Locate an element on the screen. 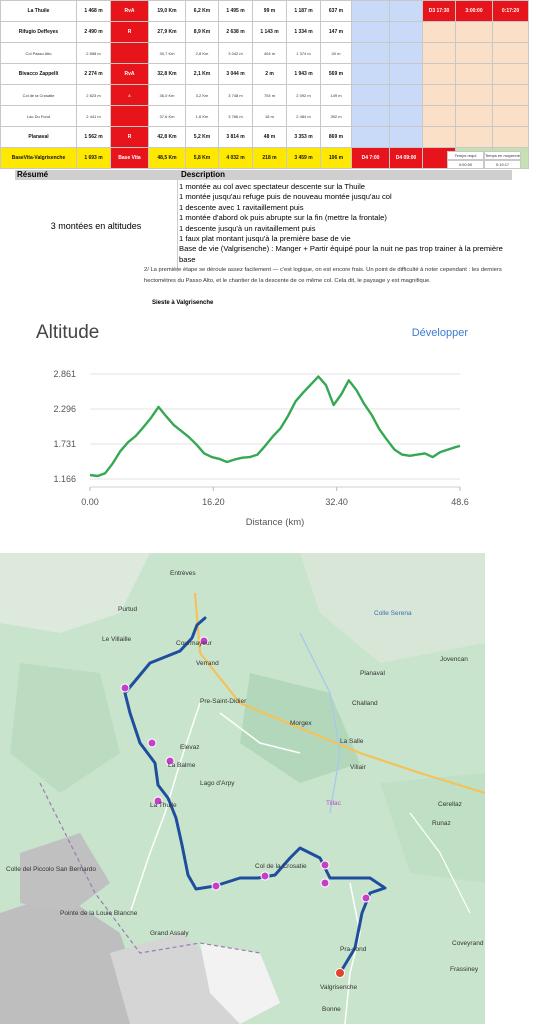  table-cell-name: Col de la Crosatie is located at coordinates (38, 95).